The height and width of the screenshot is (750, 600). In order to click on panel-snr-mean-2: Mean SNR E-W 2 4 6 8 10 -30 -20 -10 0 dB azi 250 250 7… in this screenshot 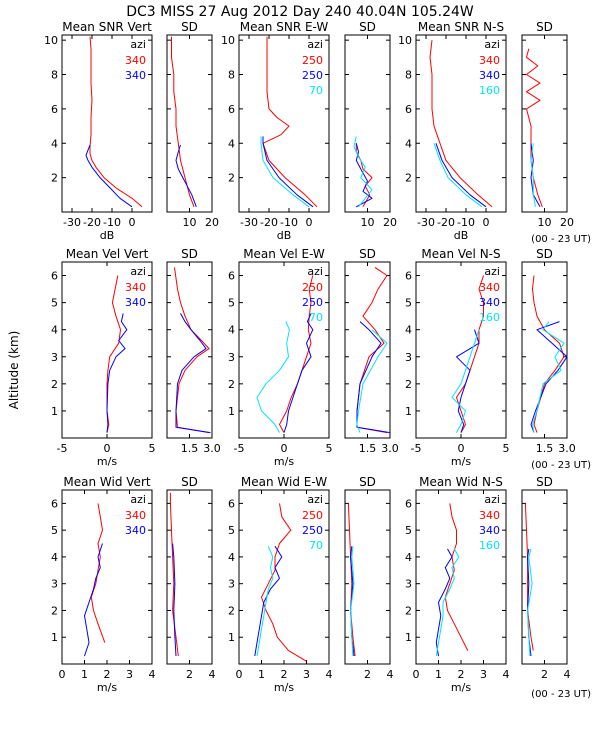, I will do `click(275, 131)`.